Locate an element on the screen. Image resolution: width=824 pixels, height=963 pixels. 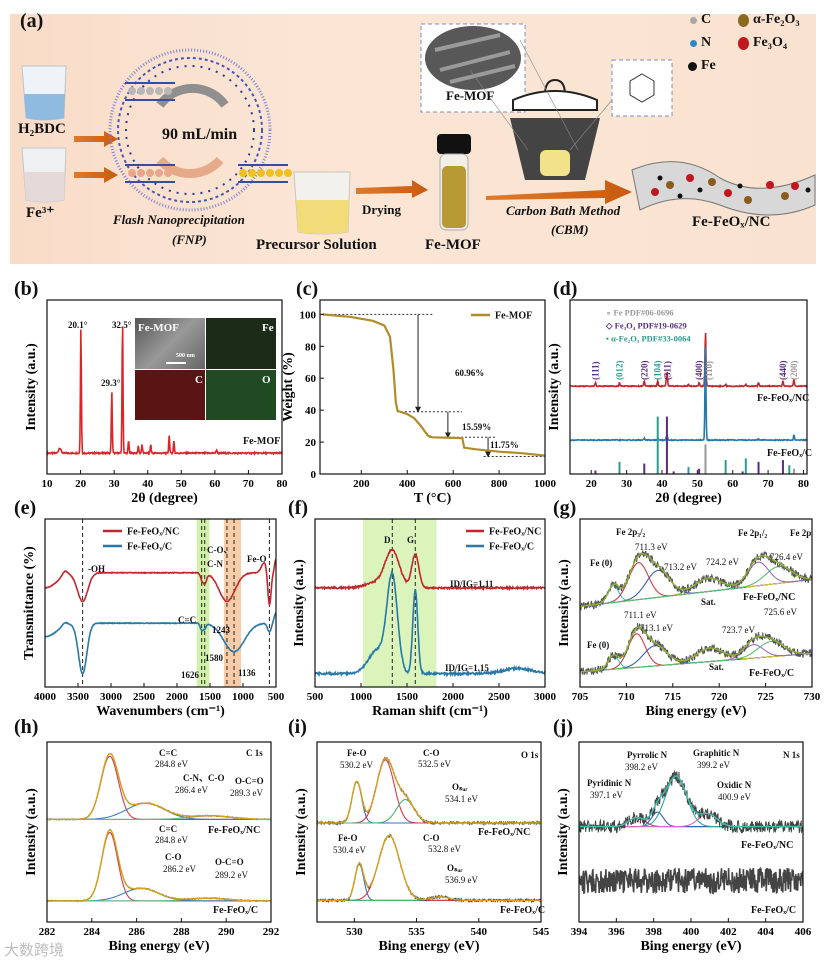
annotation-label: 1626 is located at coordinates (190, 675).